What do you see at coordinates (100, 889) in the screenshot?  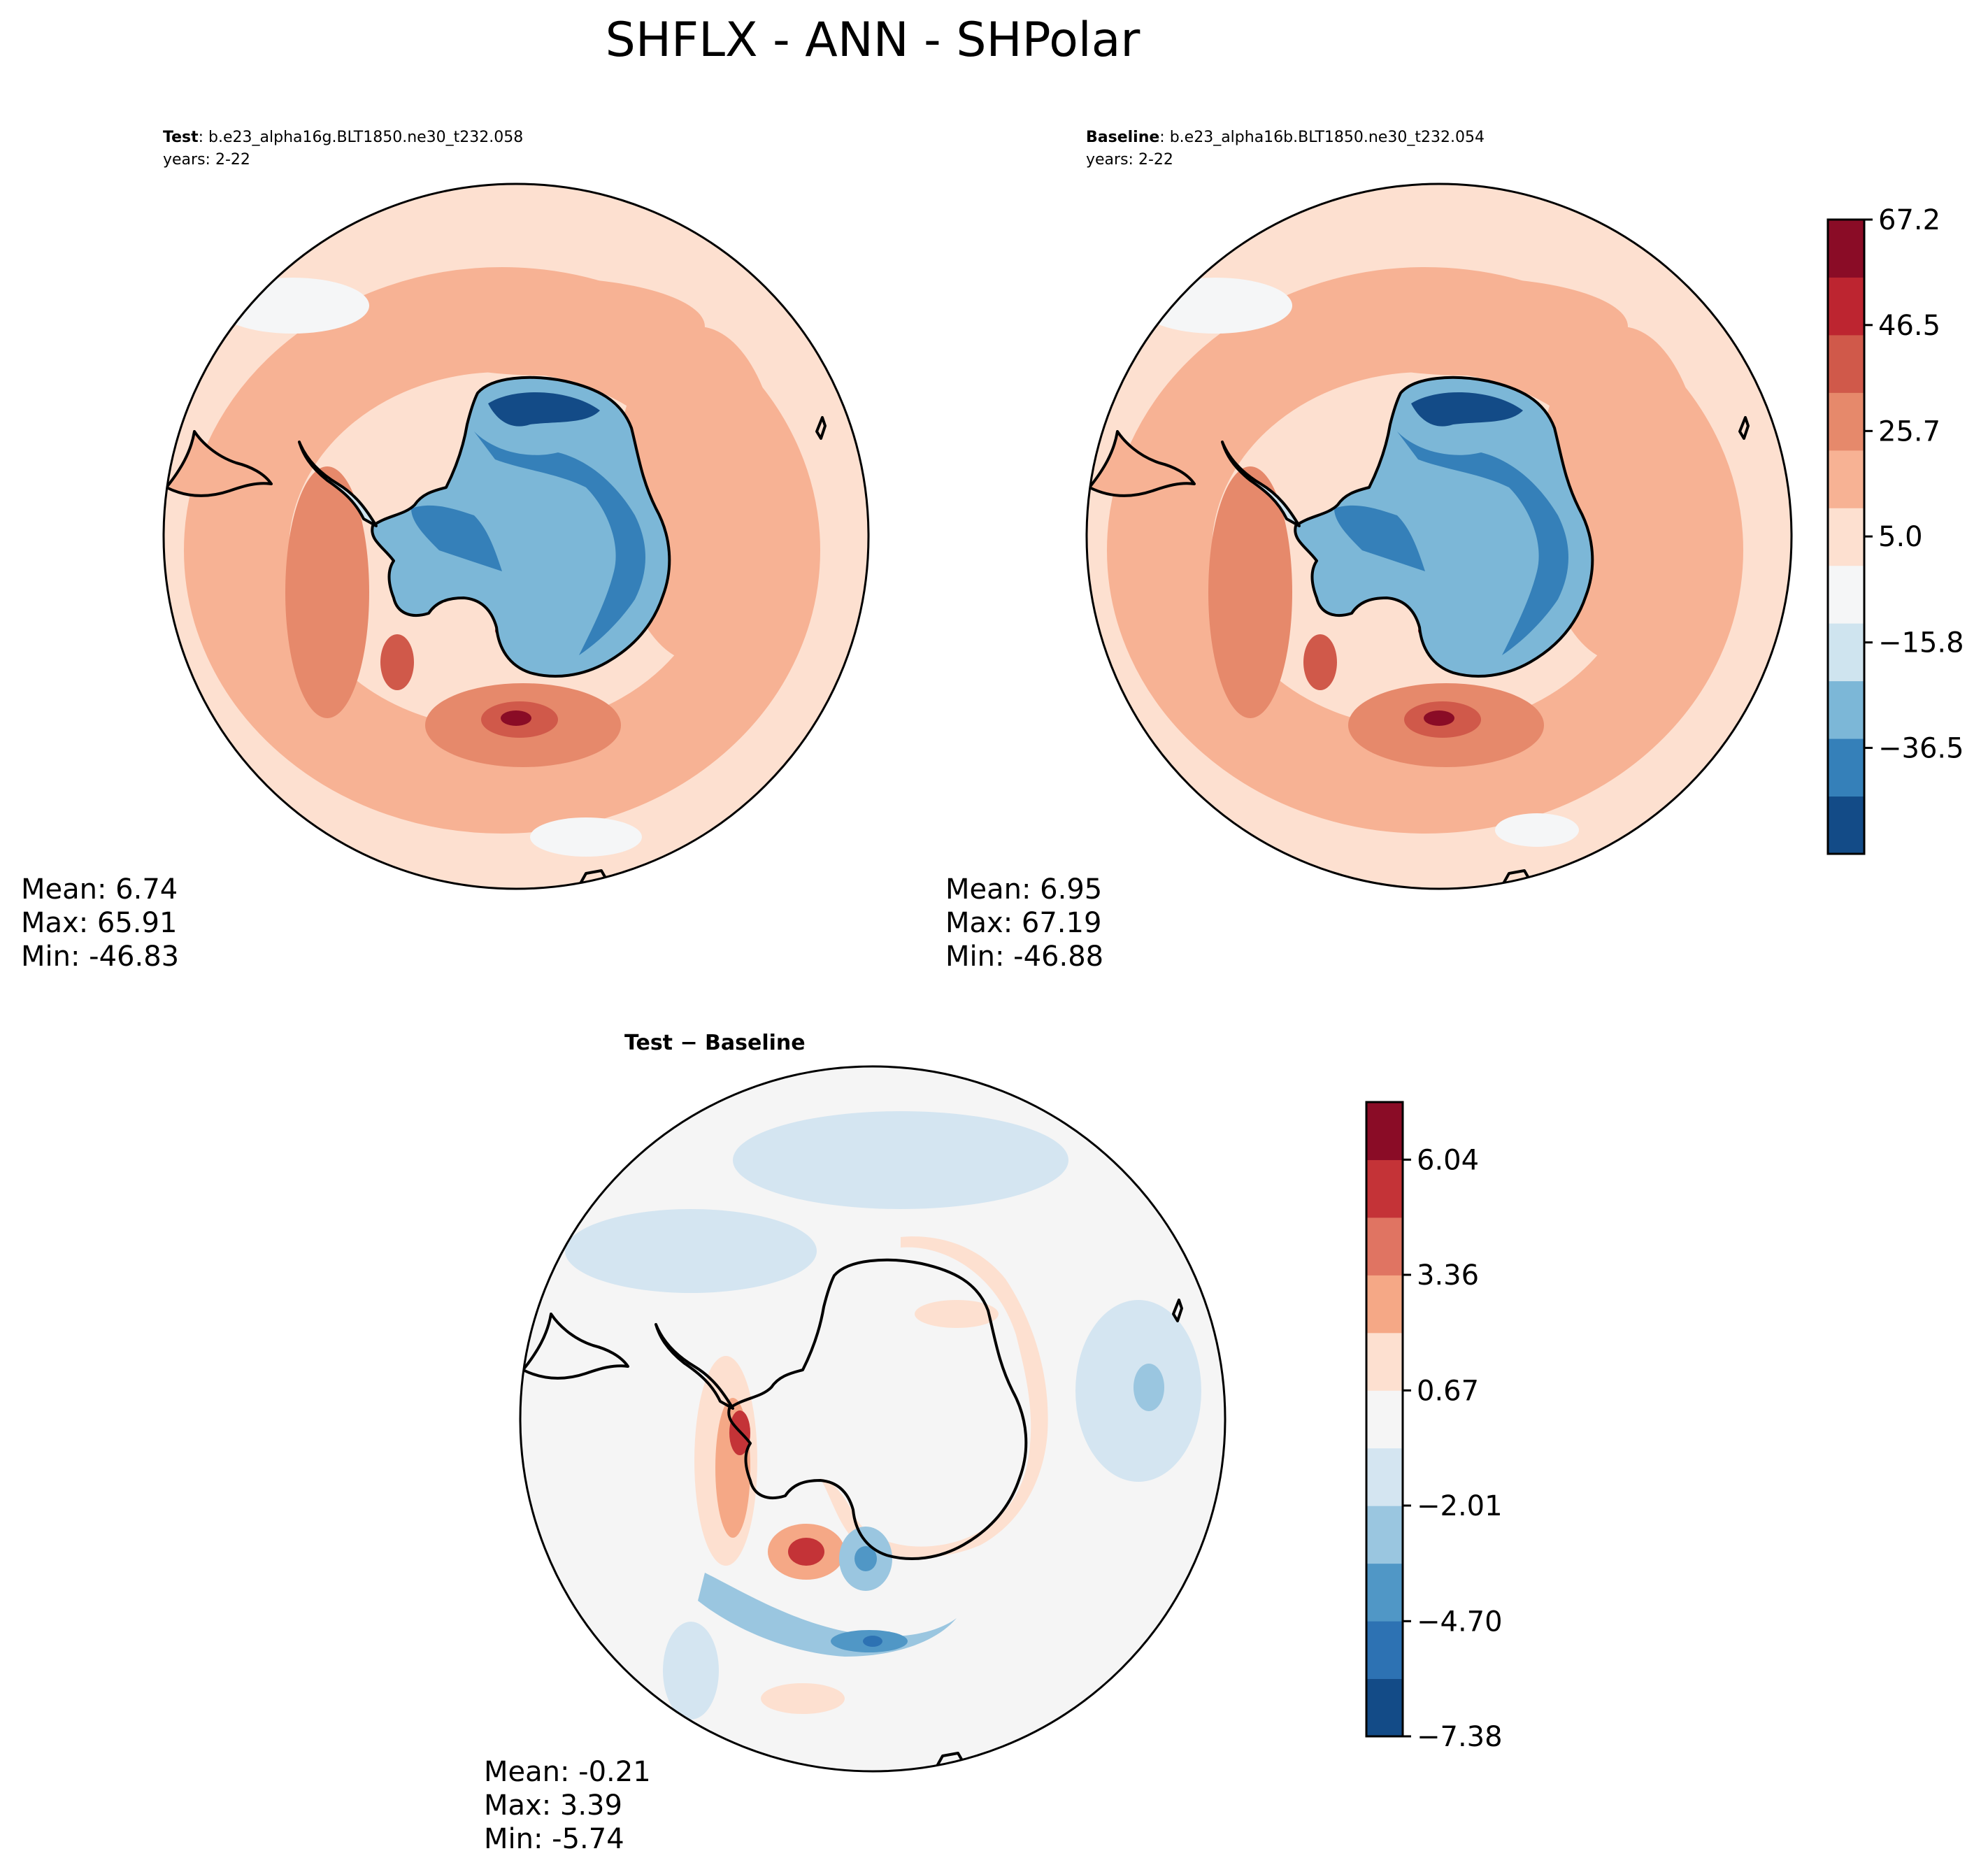 I see `panel-test-stat-mean: Mean: 6.74` at bounding box center [100, 889].